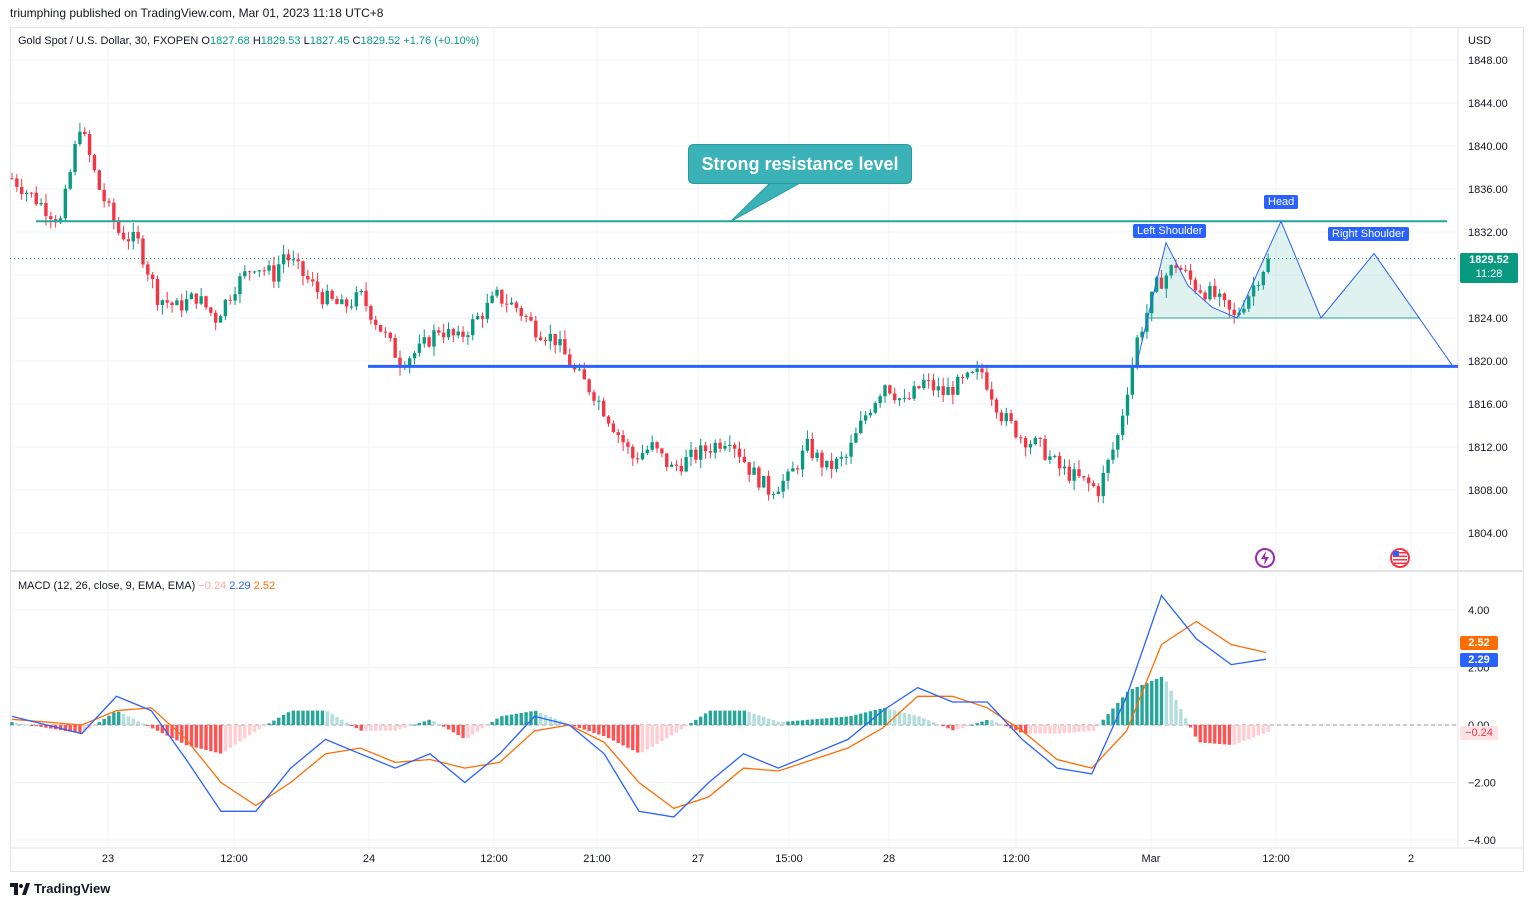 This screenshot has height=907, width=1533. I want to click on macd-title: MACD (12, 26, close, 9, EMA, EMA), so click(107, 586).